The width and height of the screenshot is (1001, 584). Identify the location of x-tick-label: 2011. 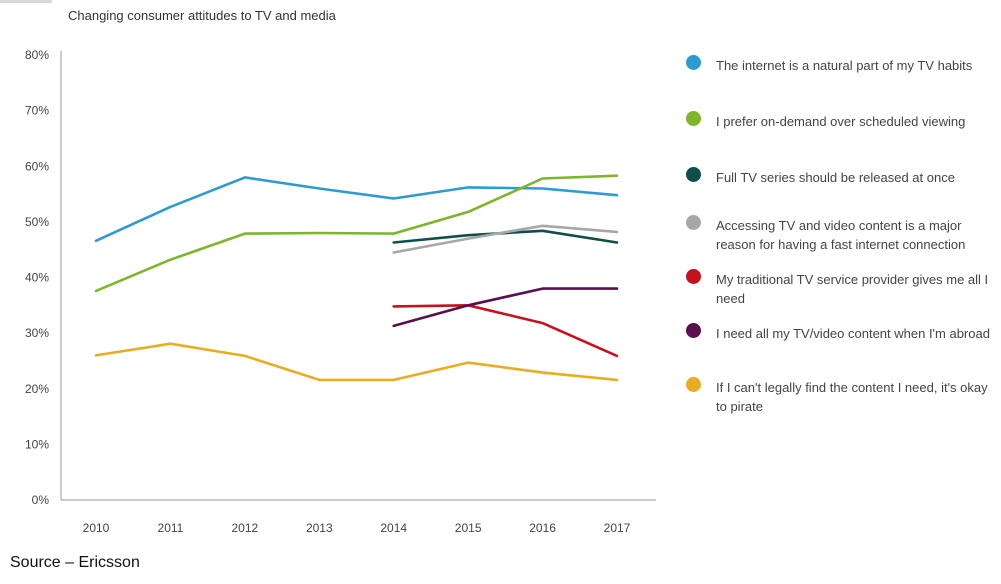
(171, 528).